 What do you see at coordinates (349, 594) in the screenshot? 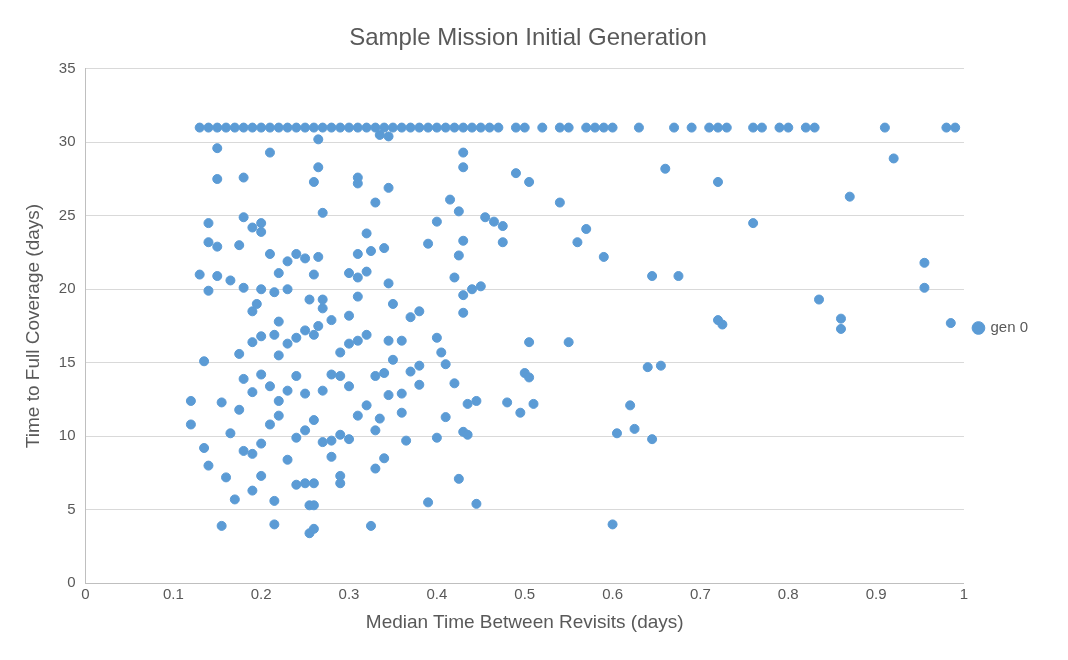
I see `x-tick-label: 0.3` at bounding box center [349, 594].